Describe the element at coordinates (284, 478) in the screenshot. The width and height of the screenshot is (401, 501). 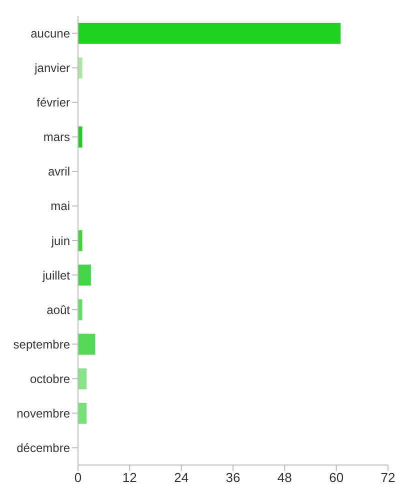
I see `x-tick-label: 48` at that location.